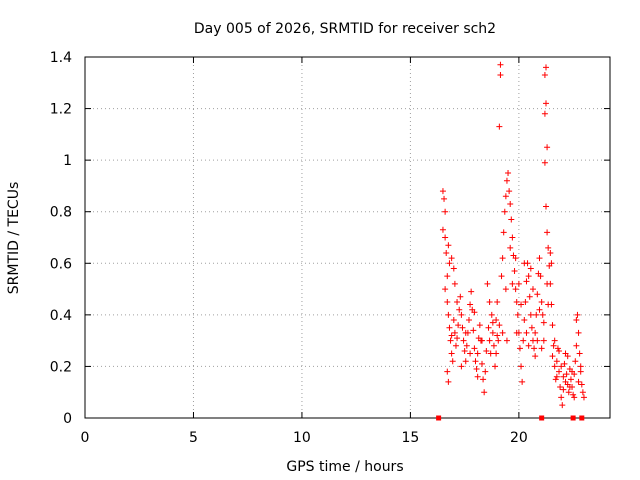  What do you see at coordinates (61, 264) in the screenshot?
I see `y-tick-label: 0.6` at bounding box center [61, 264].